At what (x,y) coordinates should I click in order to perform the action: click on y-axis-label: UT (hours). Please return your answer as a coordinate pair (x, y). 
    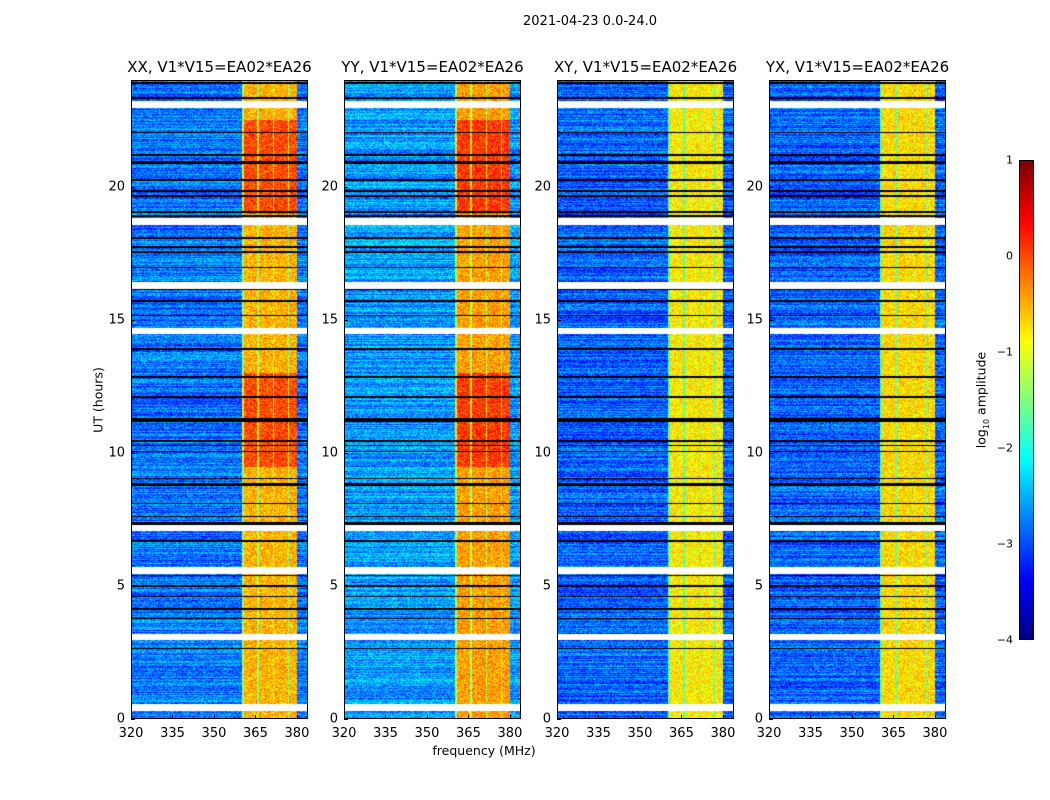
    Looking at the image, I should click on (98, 400).